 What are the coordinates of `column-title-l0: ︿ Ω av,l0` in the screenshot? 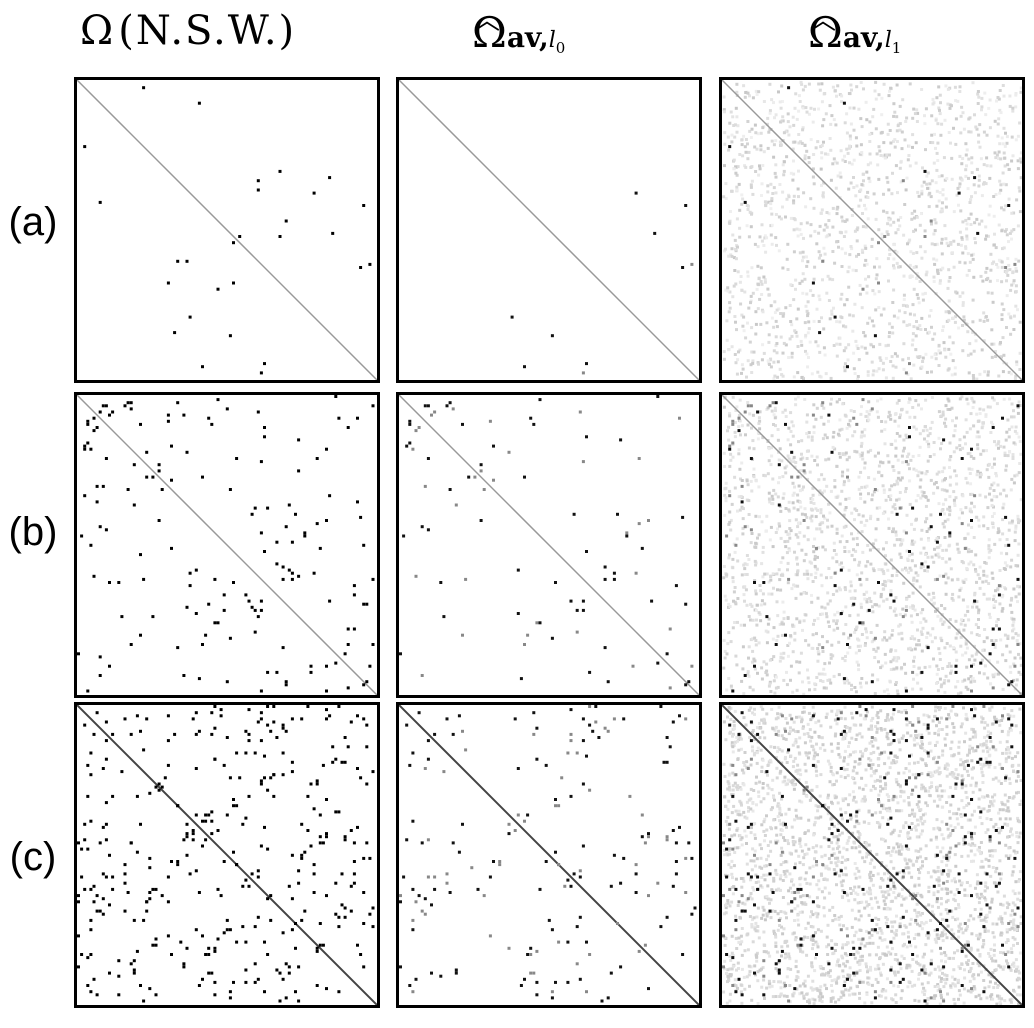 It's located at (519, 37).